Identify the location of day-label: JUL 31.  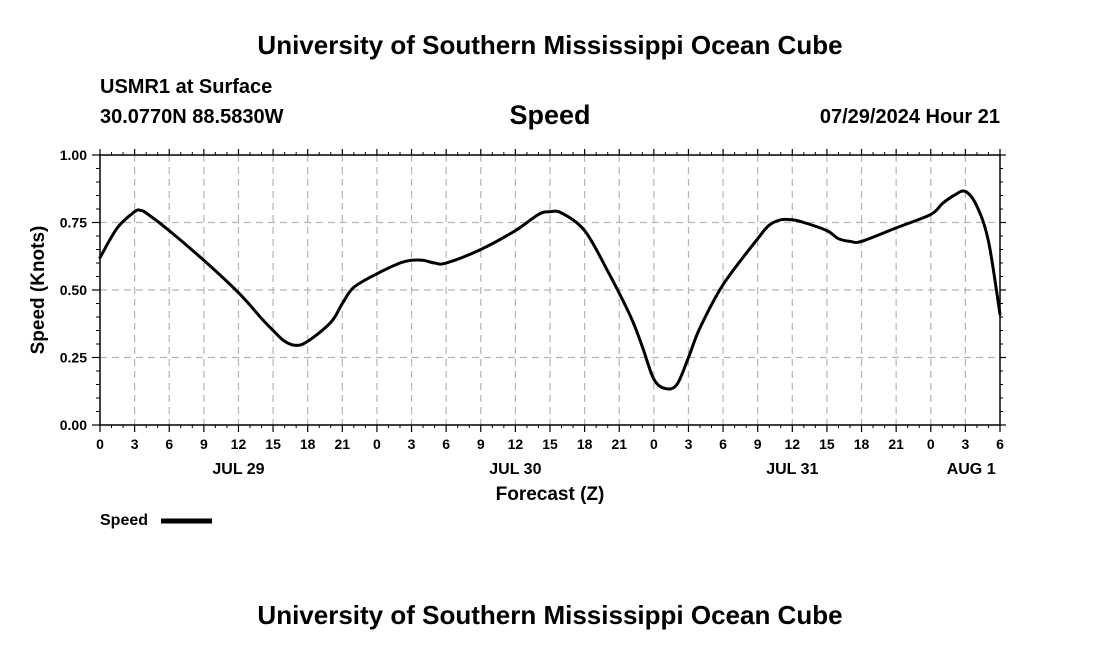
(792, 469).